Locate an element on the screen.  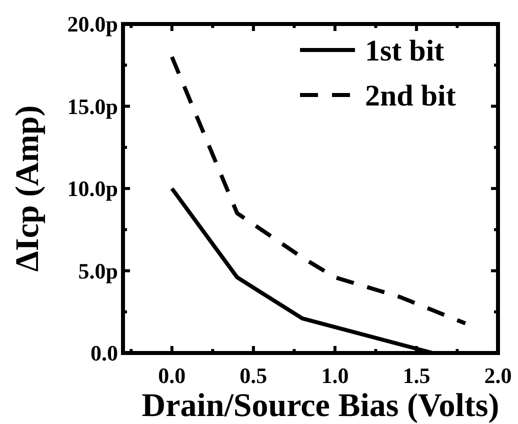
y-tick-label: 20.0p is located at coordinates (92, 24).